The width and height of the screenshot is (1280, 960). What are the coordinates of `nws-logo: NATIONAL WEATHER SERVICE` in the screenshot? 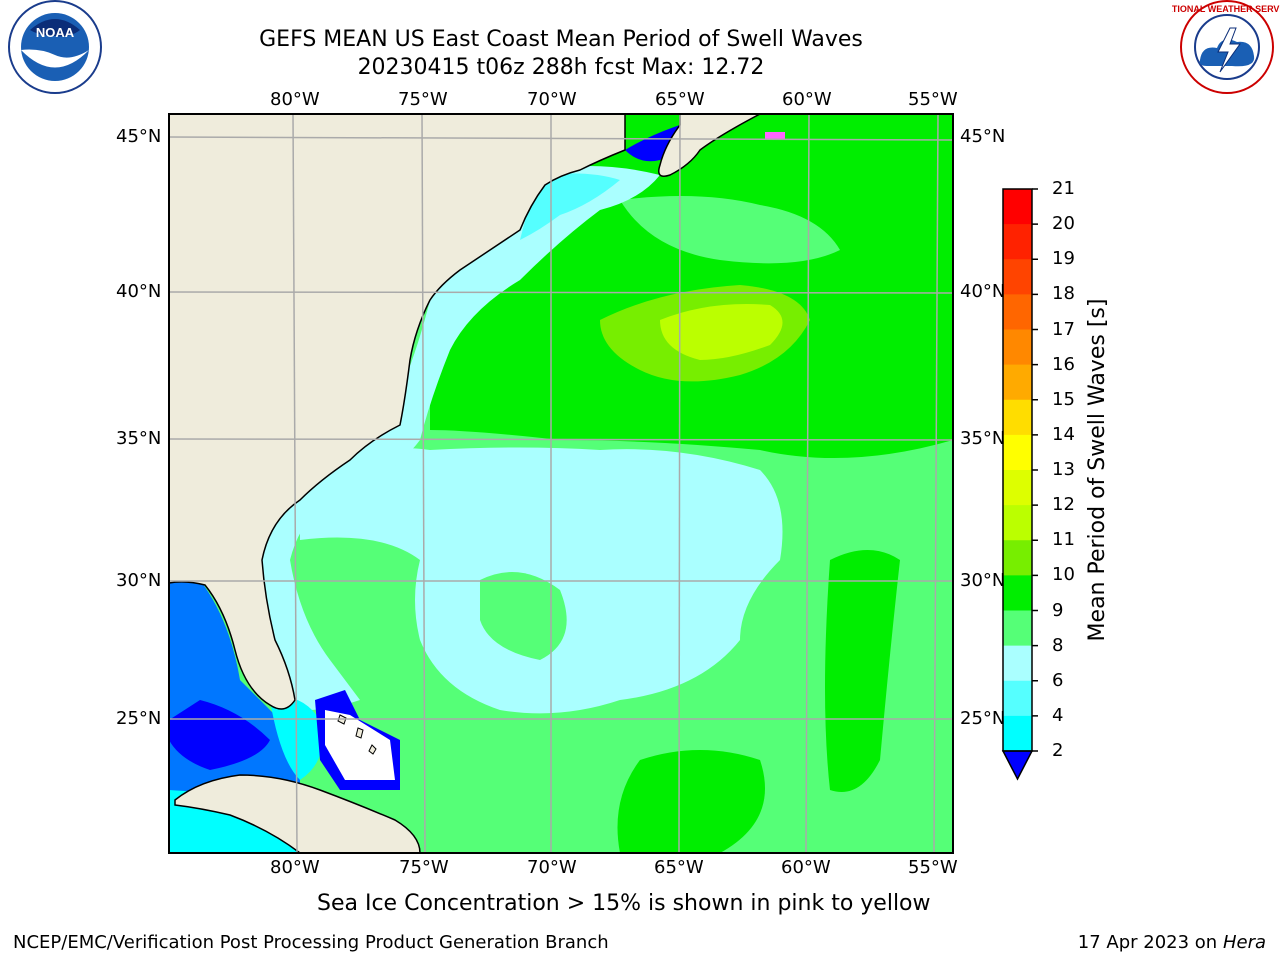 It's located at (1226, 47).